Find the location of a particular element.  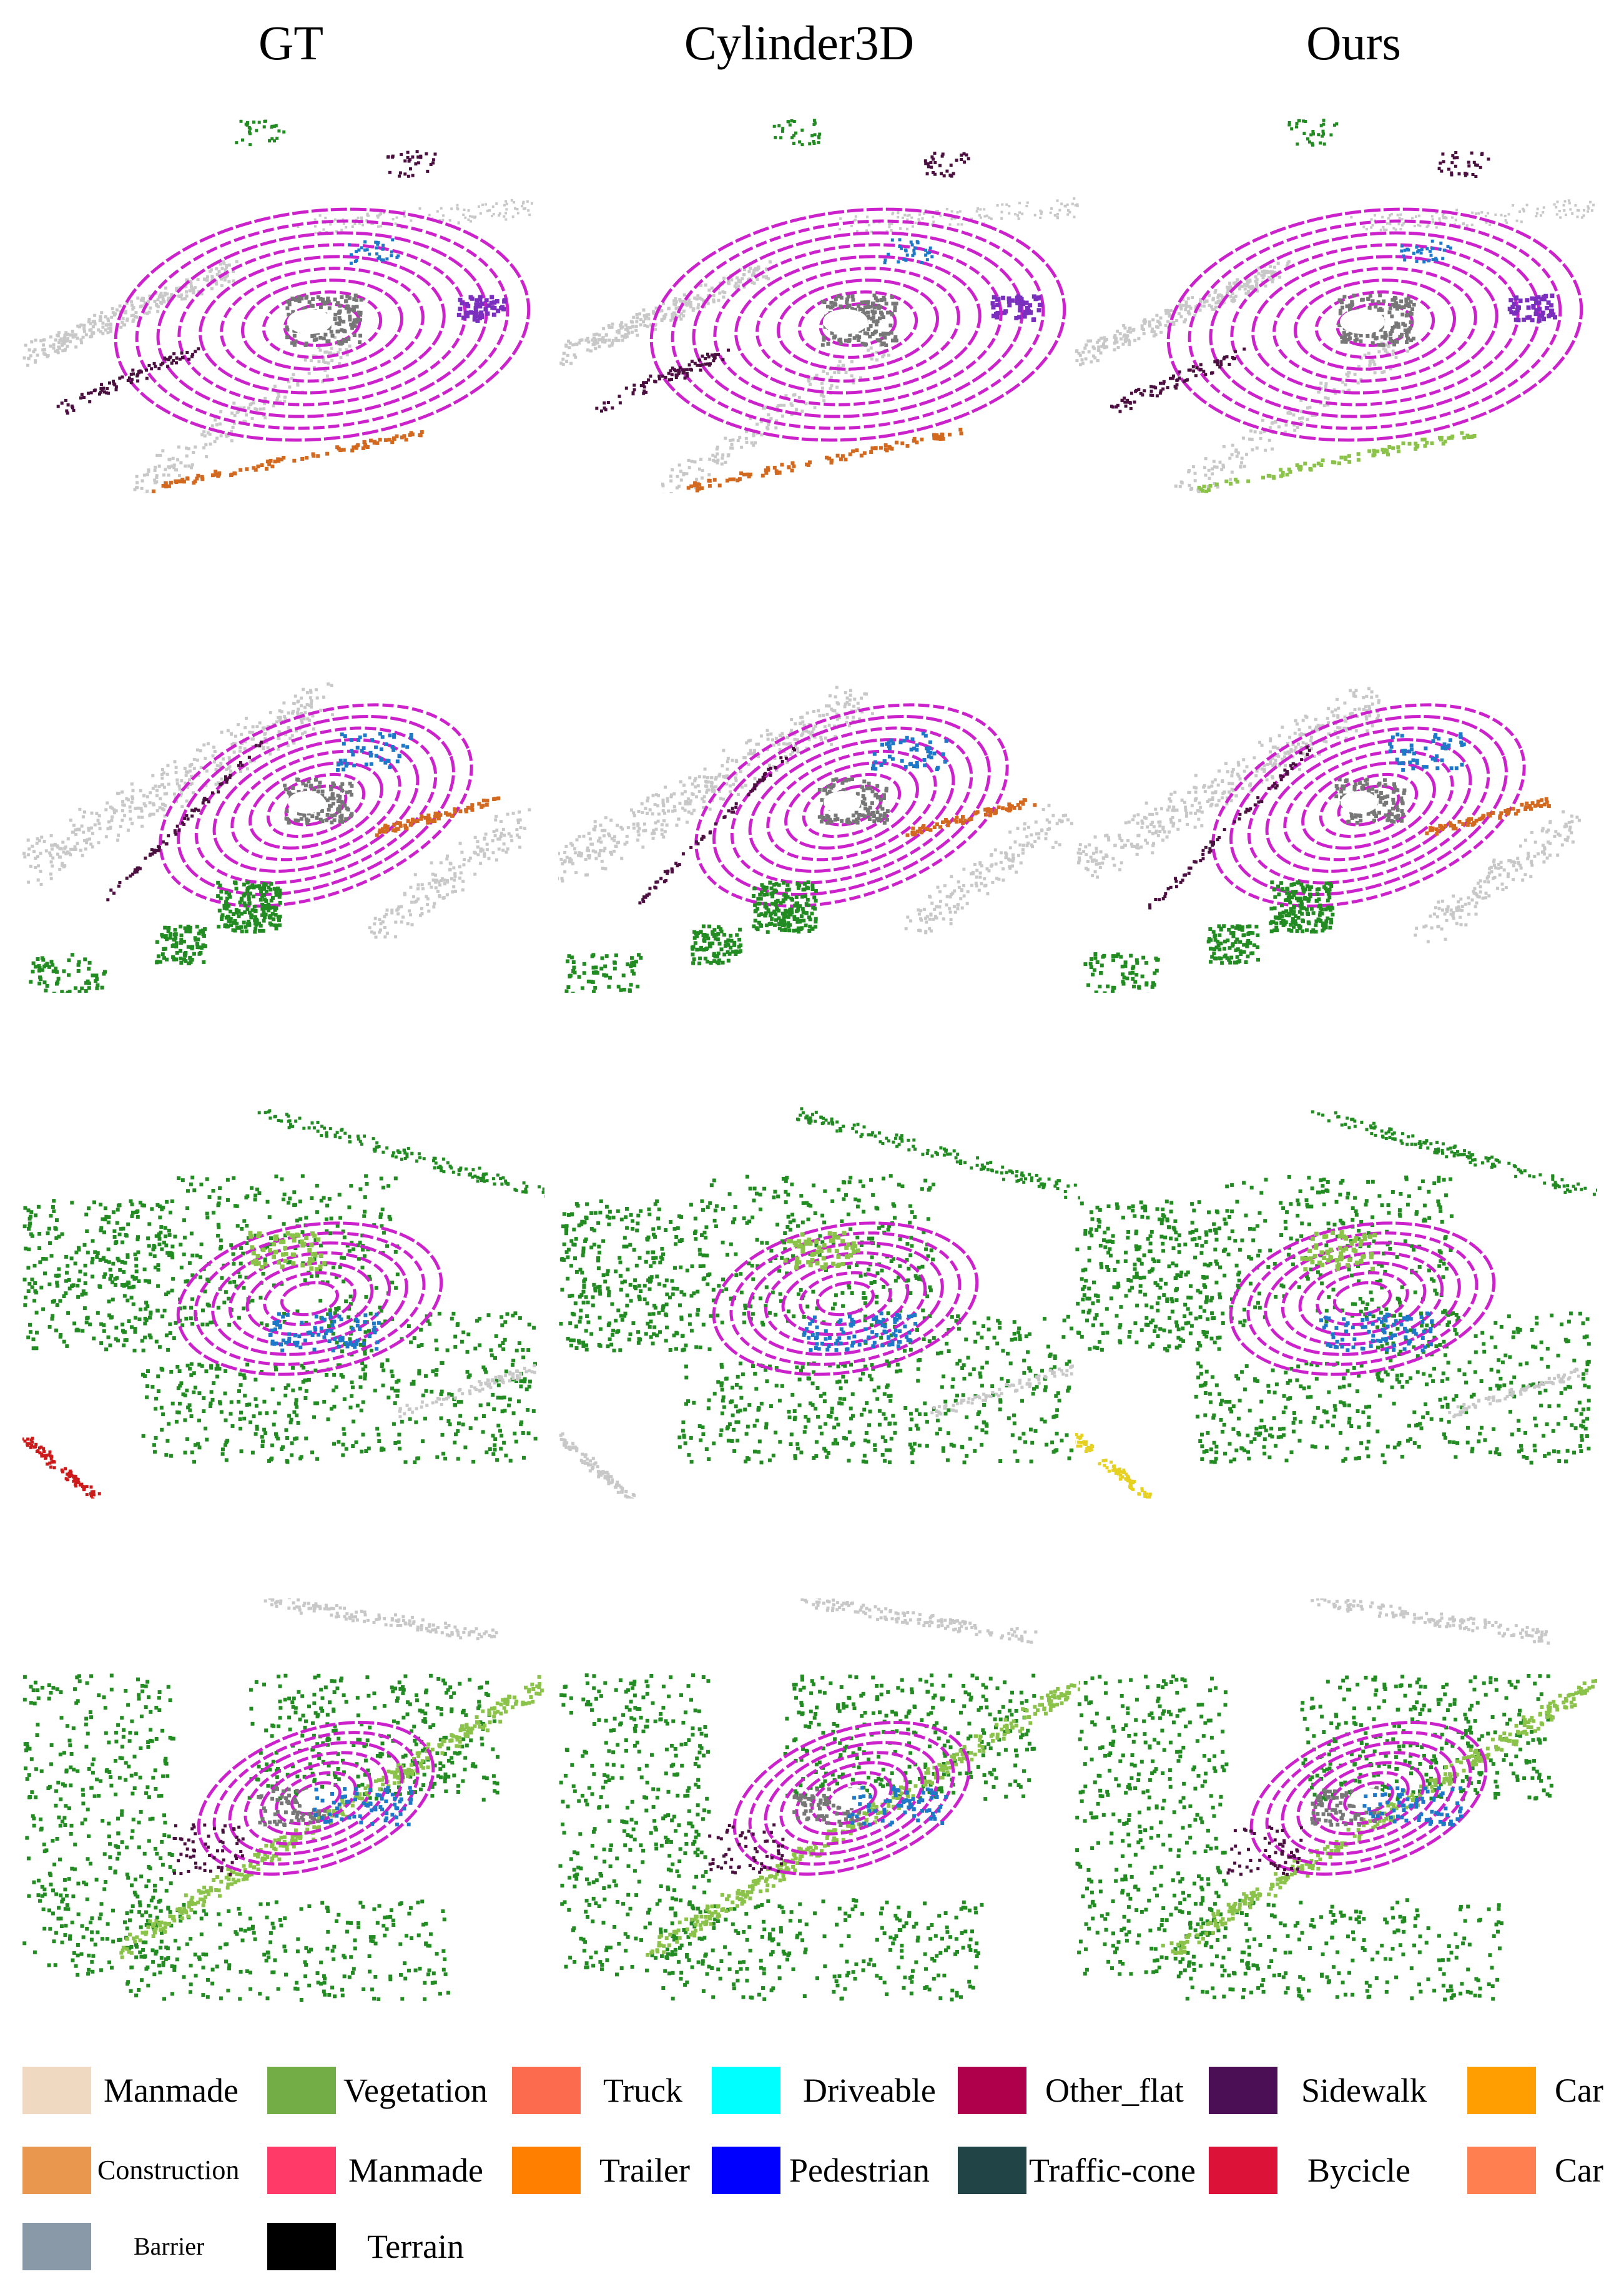

scene-panel-r3-c3 is located at coordinates (1336, 1292).